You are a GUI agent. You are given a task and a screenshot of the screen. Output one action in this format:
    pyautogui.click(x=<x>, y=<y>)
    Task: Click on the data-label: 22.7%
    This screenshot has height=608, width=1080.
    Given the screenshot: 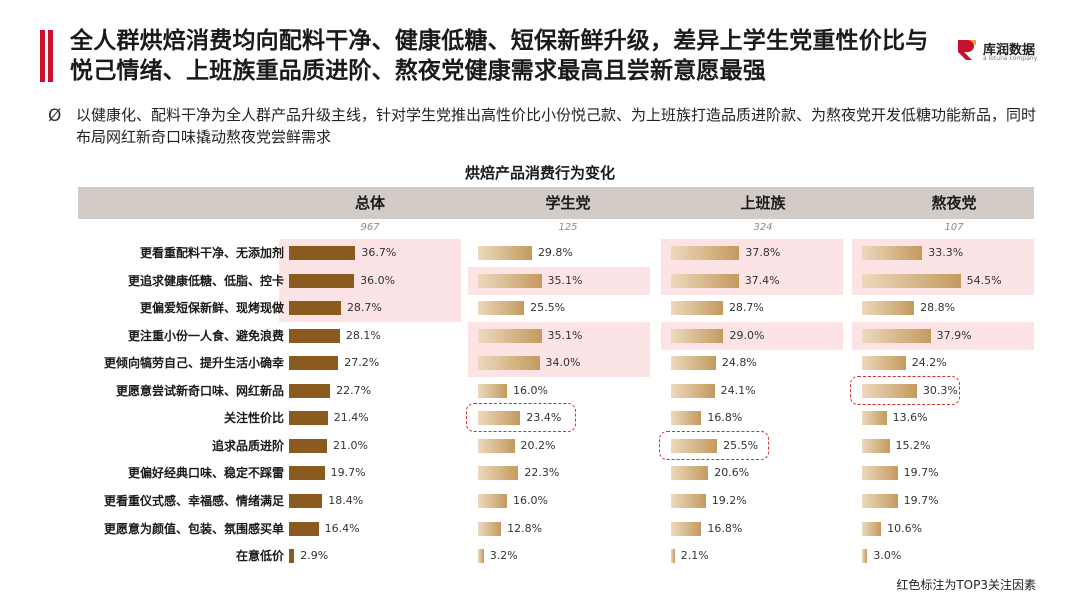 What is the action you would take?
    pyautogui.click(x=354, y=390)
    